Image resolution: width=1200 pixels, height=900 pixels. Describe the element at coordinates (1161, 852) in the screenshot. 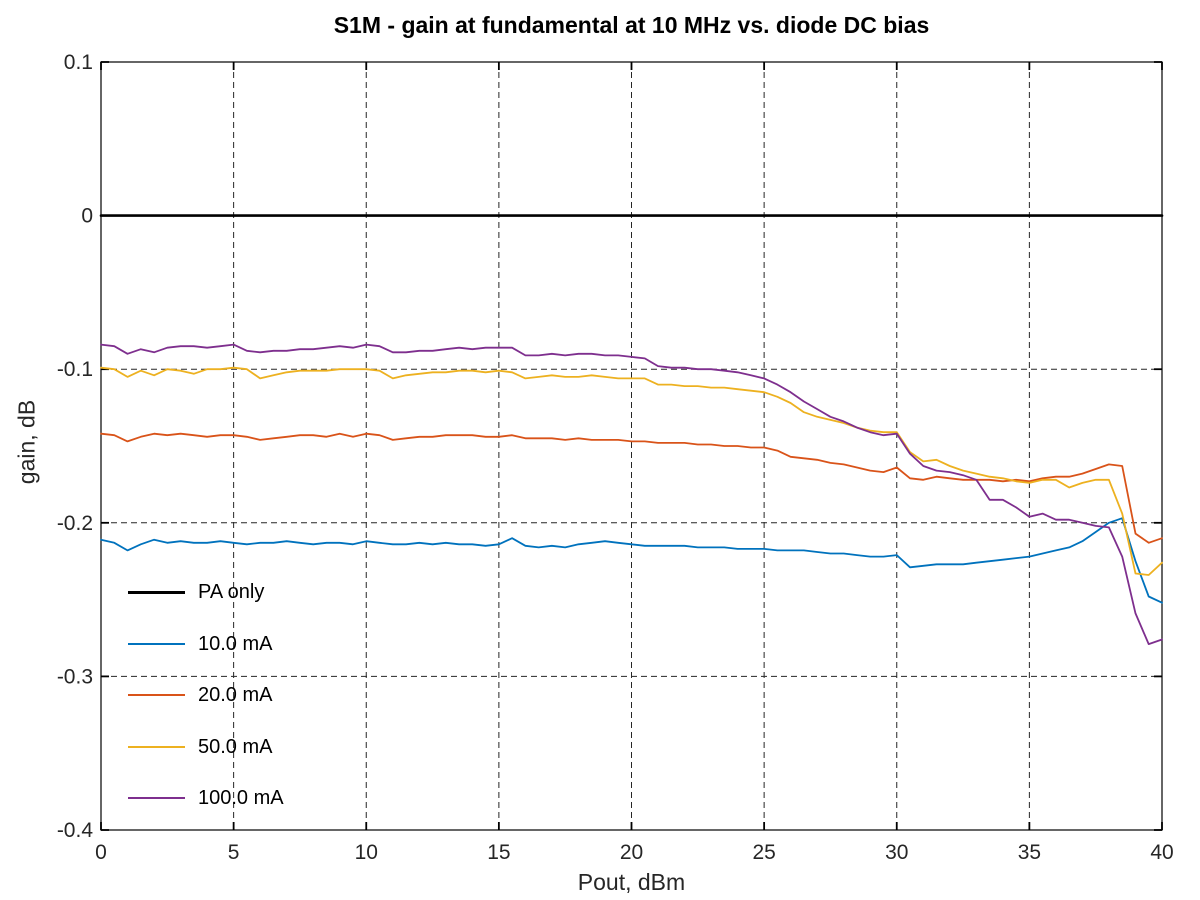

I see `x-tick-label: 40` at that location.